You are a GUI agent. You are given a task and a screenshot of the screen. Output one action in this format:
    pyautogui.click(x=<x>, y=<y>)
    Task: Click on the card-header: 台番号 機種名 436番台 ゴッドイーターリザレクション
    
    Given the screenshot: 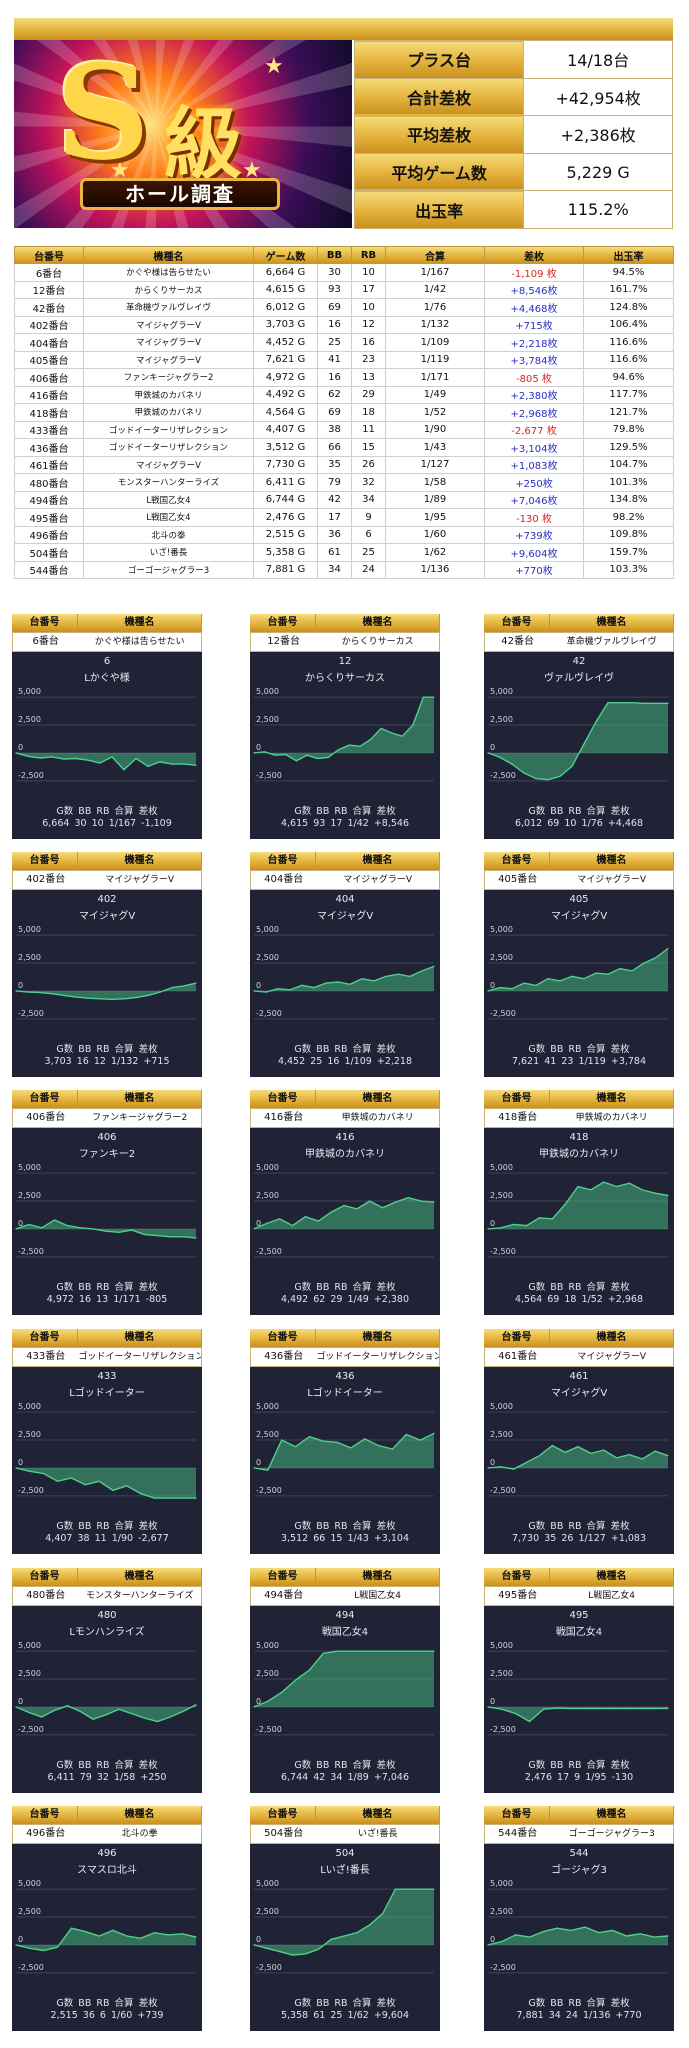 What is the action you would take?
    pyautogui.click(x=345, y=1348)
    